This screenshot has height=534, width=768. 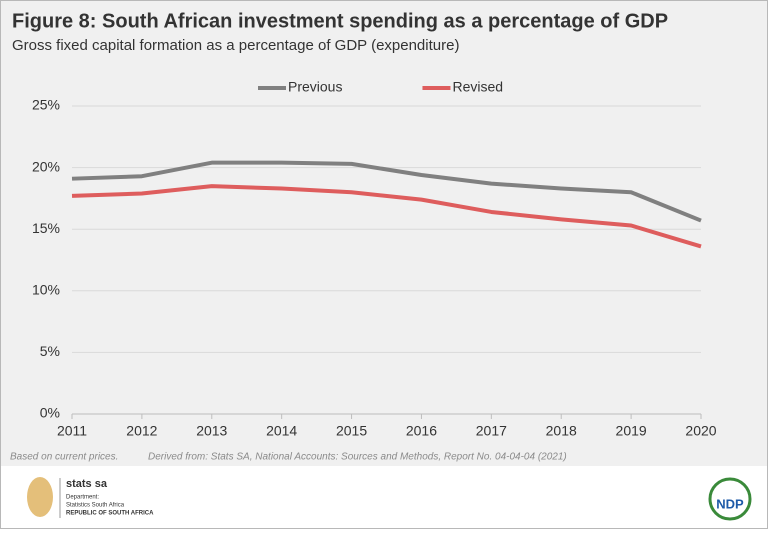 I want to click on coat-of-arms, so click(x=40, y=497).